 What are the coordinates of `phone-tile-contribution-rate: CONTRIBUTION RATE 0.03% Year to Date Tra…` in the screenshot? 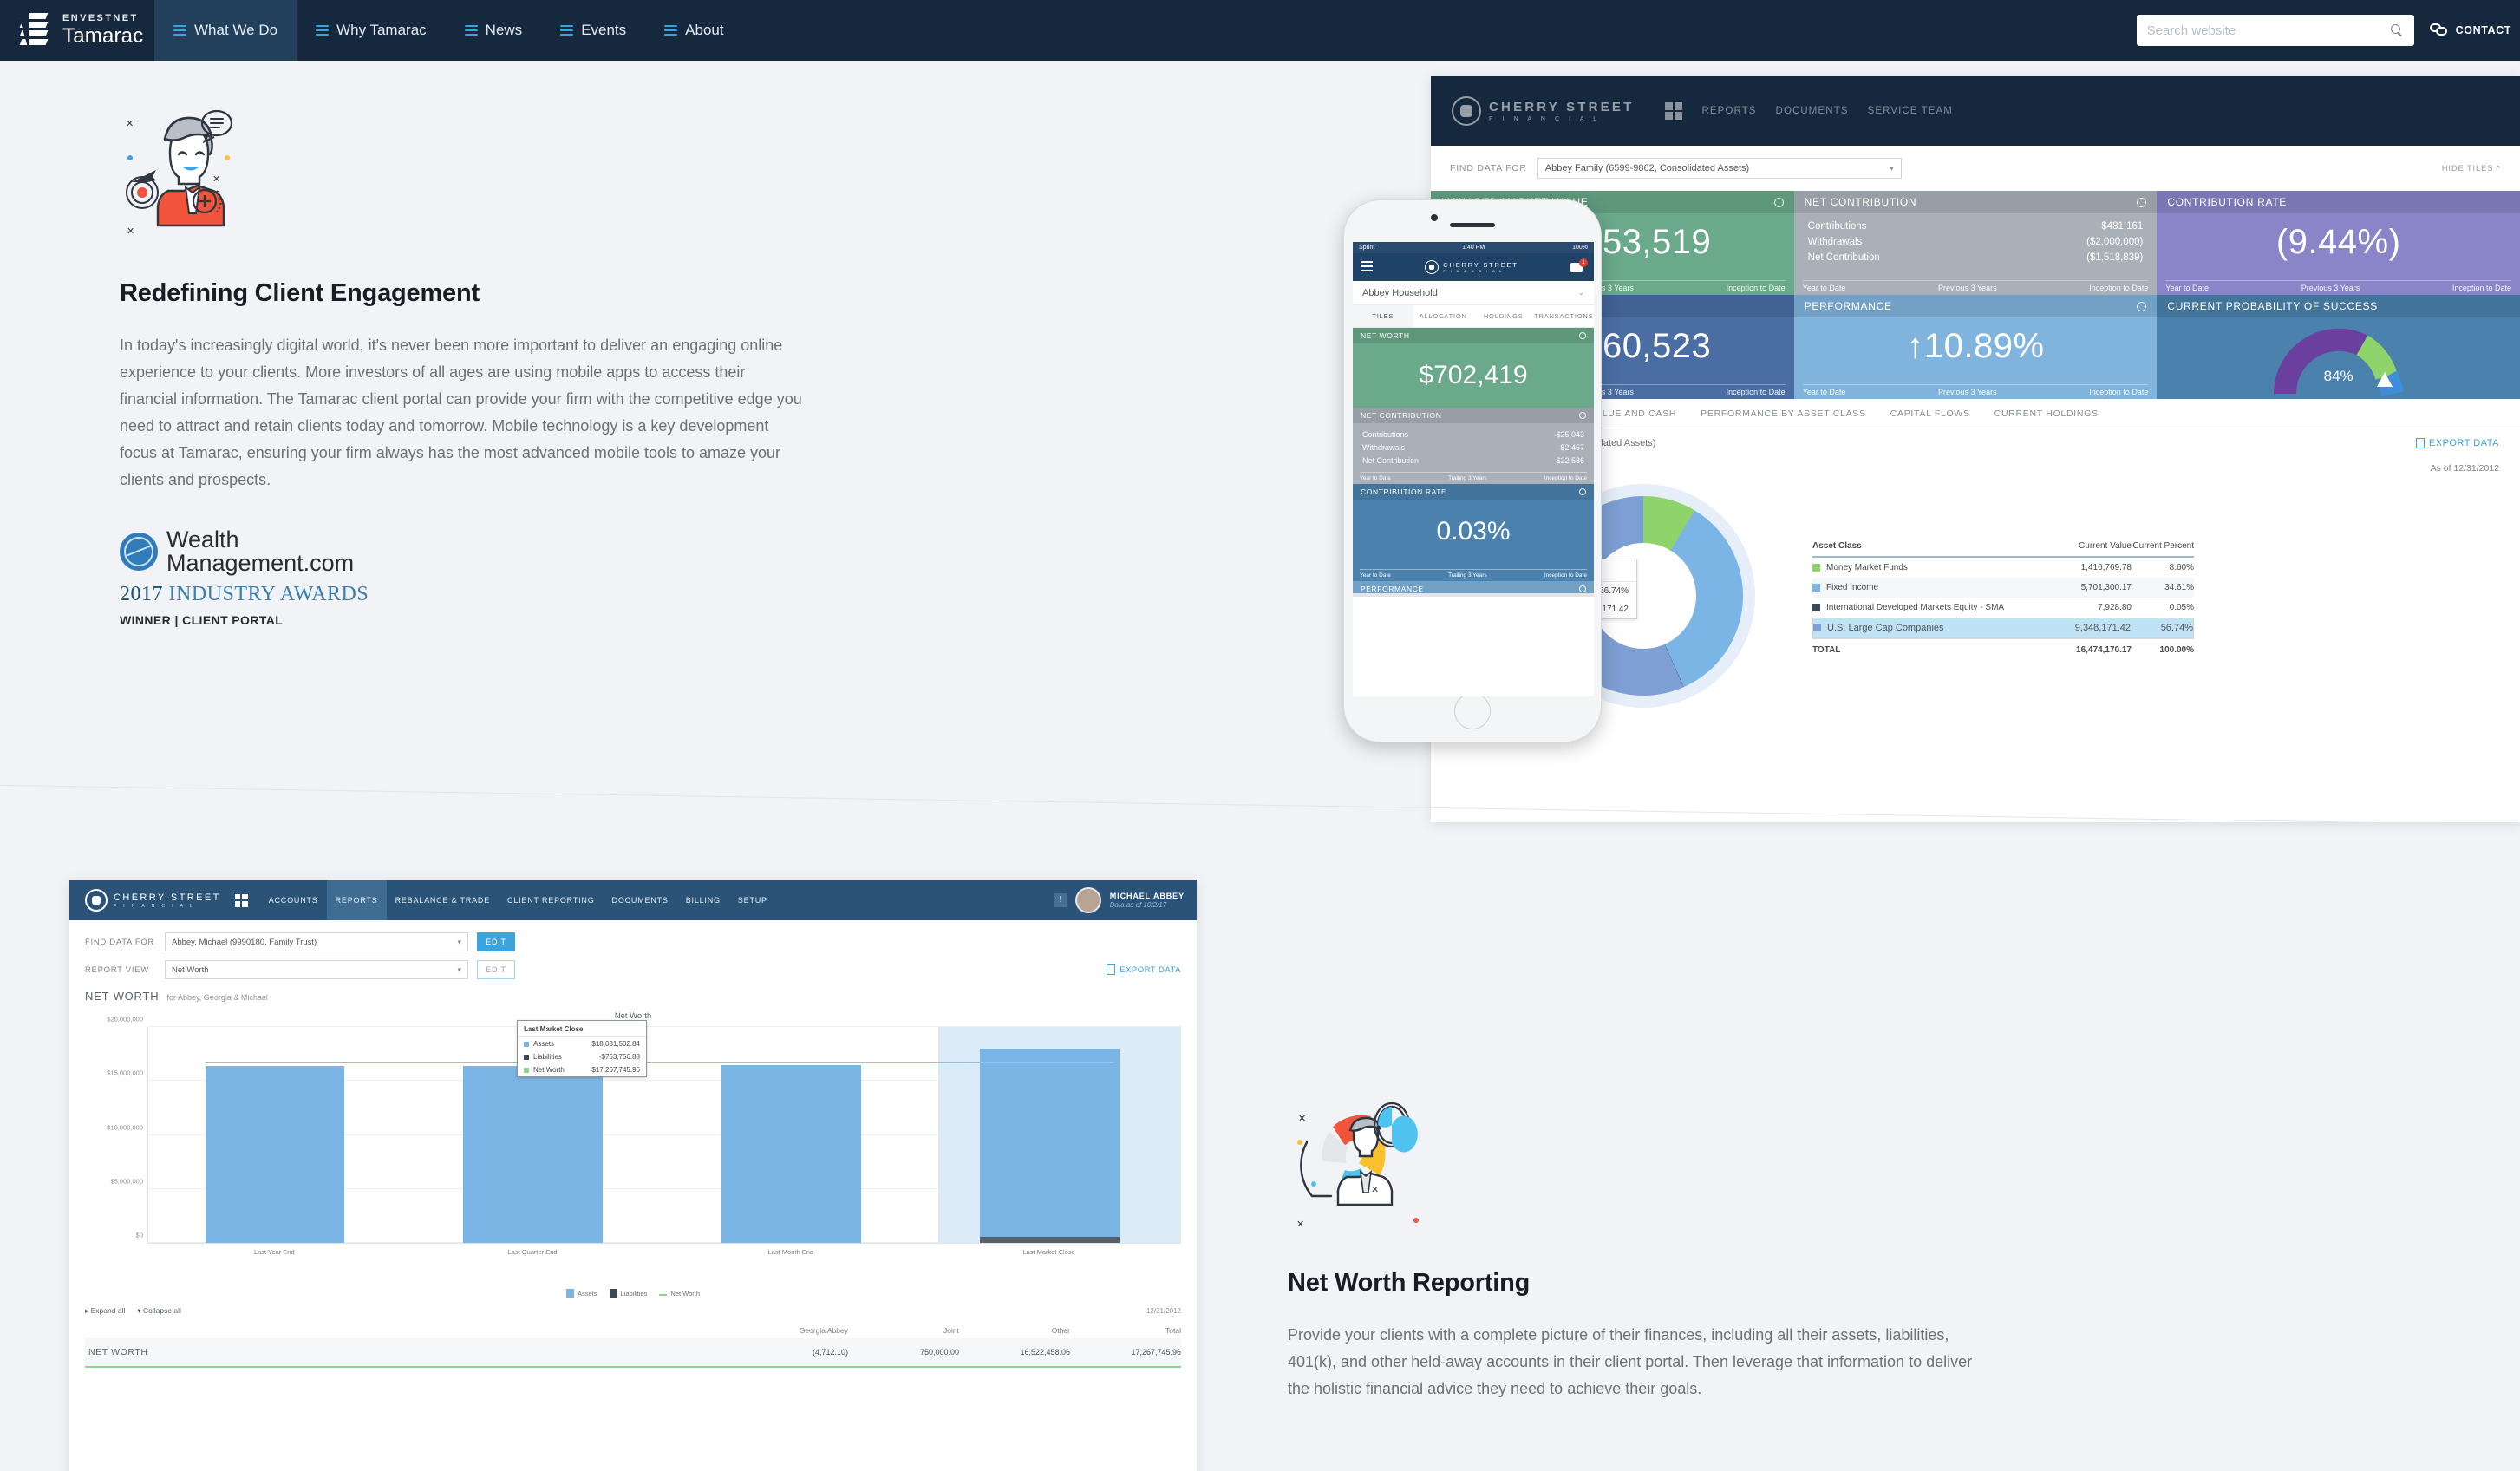 It's located at (1473, 532).